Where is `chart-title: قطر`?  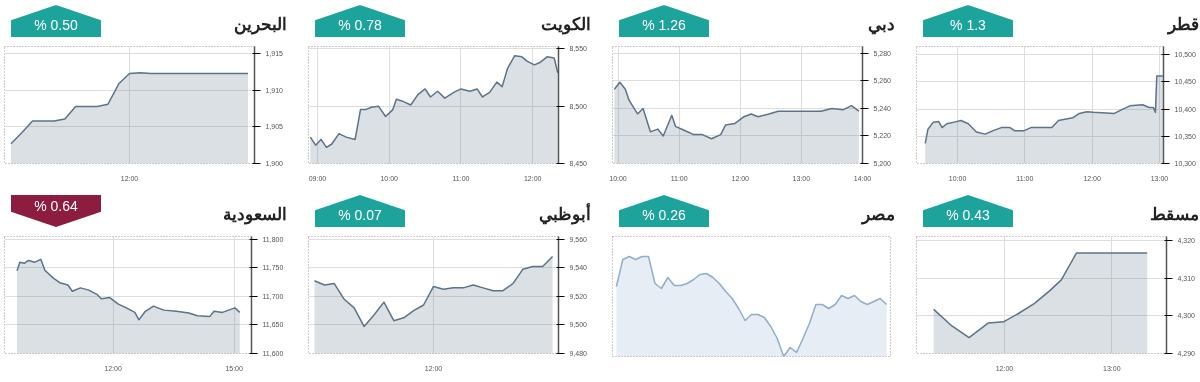 chart-title: قطر is located at coordinates (1183, 25).